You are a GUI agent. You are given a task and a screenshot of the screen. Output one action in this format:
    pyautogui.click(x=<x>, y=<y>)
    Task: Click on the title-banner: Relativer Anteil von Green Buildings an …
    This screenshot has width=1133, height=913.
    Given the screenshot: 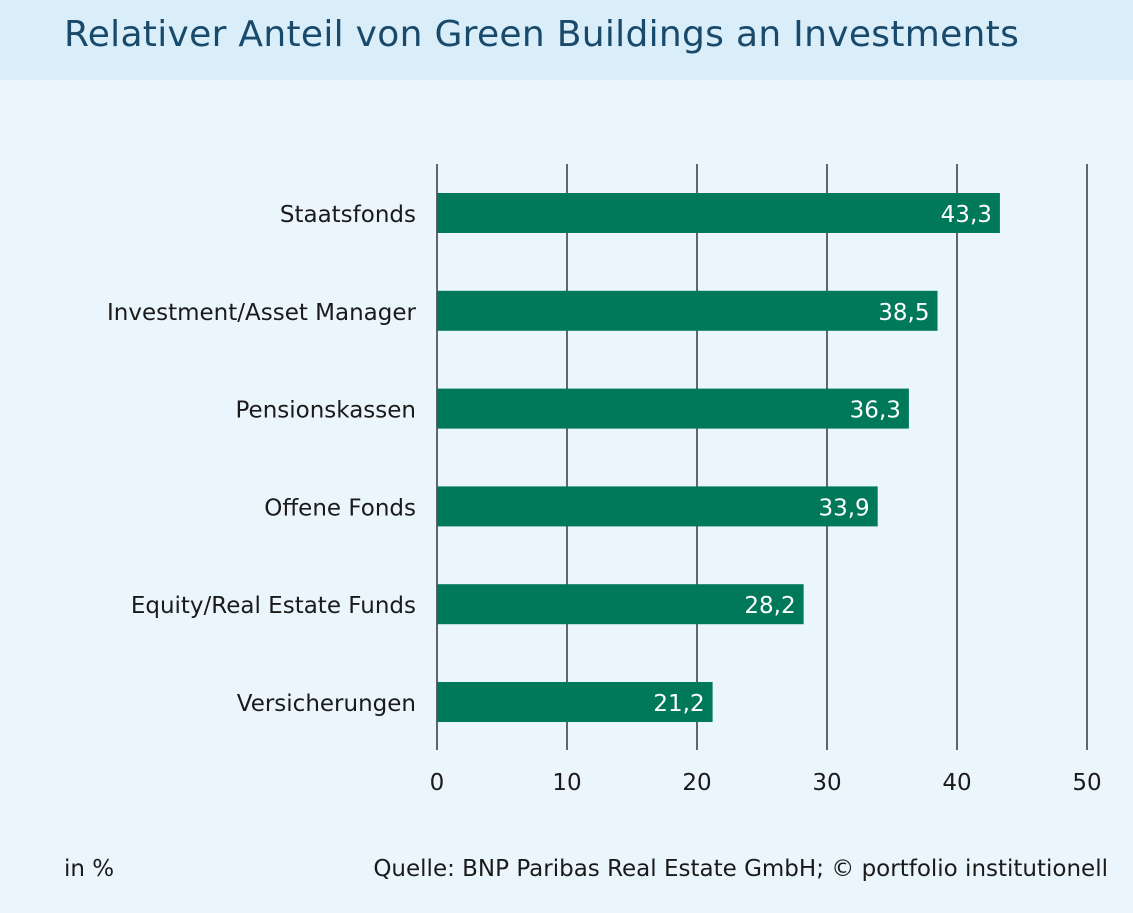 What is the action you would take?
    pyautogui.click(x=566, y=40)
    